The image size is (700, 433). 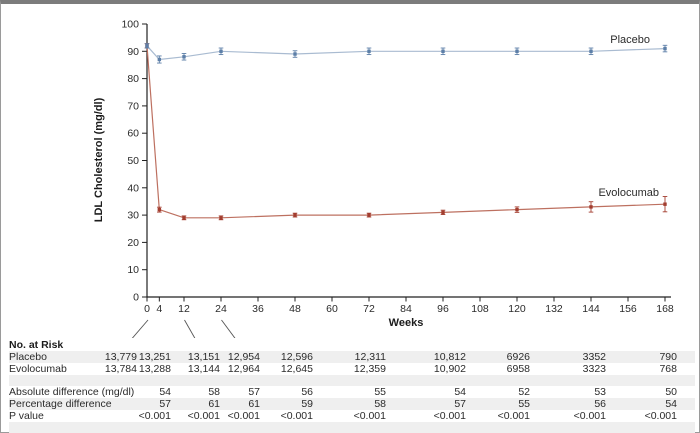 What do you see at coordinates (26, 416) in the screenshot?
I see `row-label: P value` at bounding box center [26, 416].